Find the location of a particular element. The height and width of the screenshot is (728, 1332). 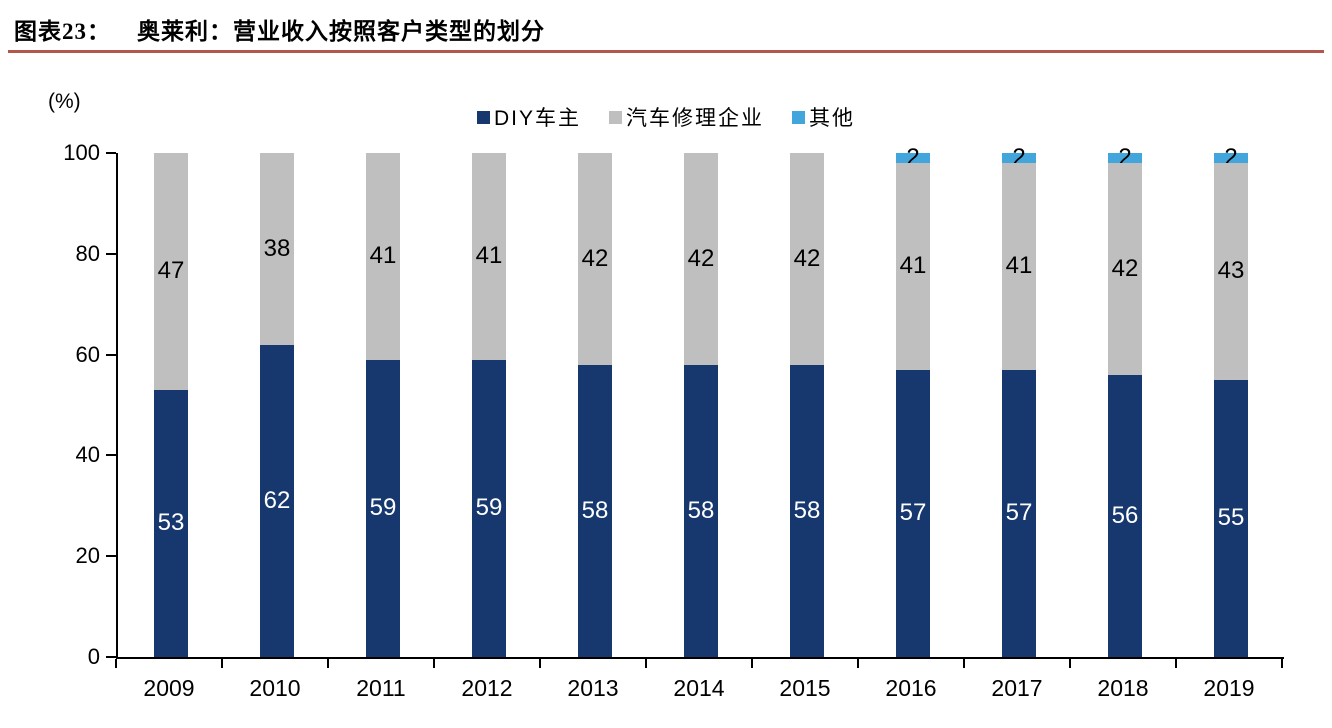

y-tick-label: 80 is located at coordinates (87, 253).